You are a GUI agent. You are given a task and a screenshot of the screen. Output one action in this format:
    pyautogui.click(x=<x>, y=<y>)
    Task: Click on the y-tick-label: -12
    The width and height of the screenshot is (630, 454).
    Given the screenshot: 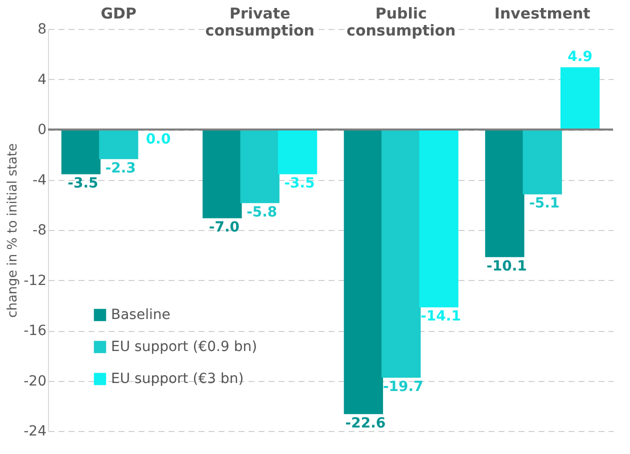 What is the action you would take?
    pyautogui.click(x=35, y=280)
    